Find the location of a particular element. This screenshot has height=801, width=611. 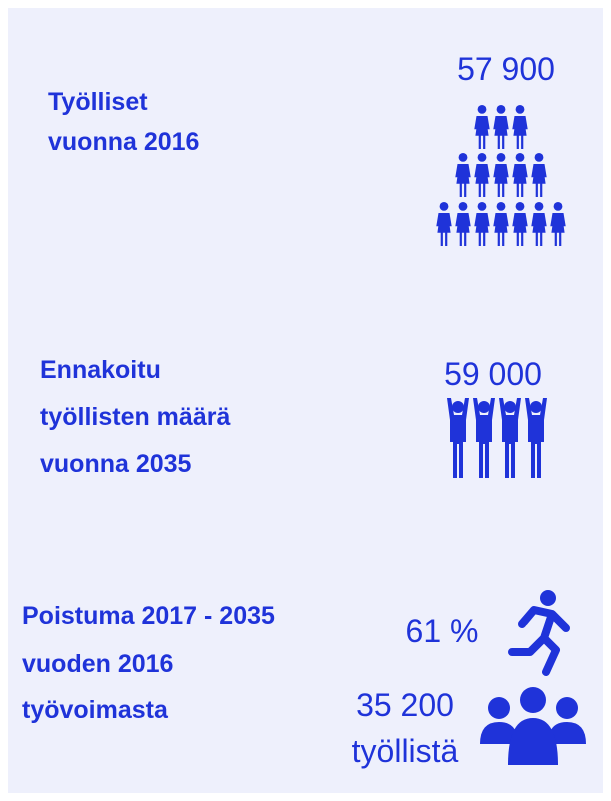

group-icon is located at coordinates (533, 726).